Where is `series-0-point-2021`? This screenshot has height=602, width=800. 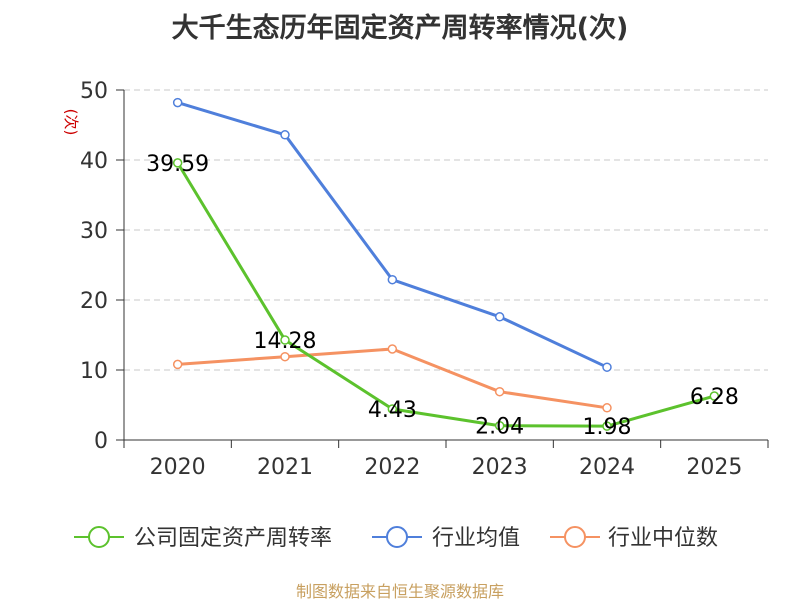
series-0-point-2021 is located at coordinates (285, 340).